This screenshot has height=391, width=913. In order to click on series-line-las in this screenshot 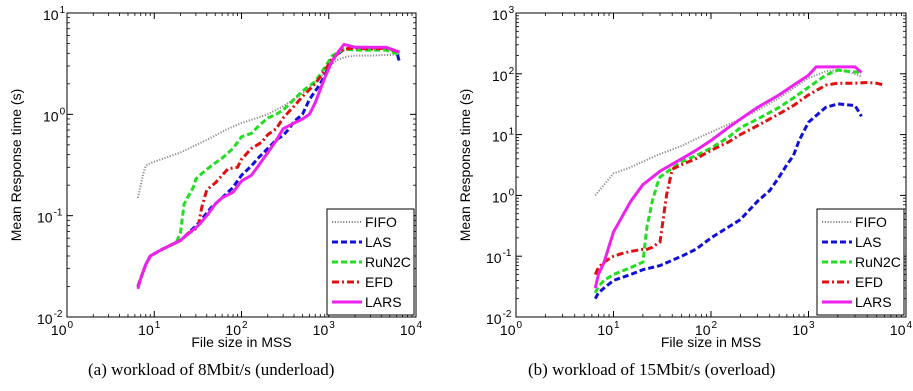, I will do `click(728, 201)`.